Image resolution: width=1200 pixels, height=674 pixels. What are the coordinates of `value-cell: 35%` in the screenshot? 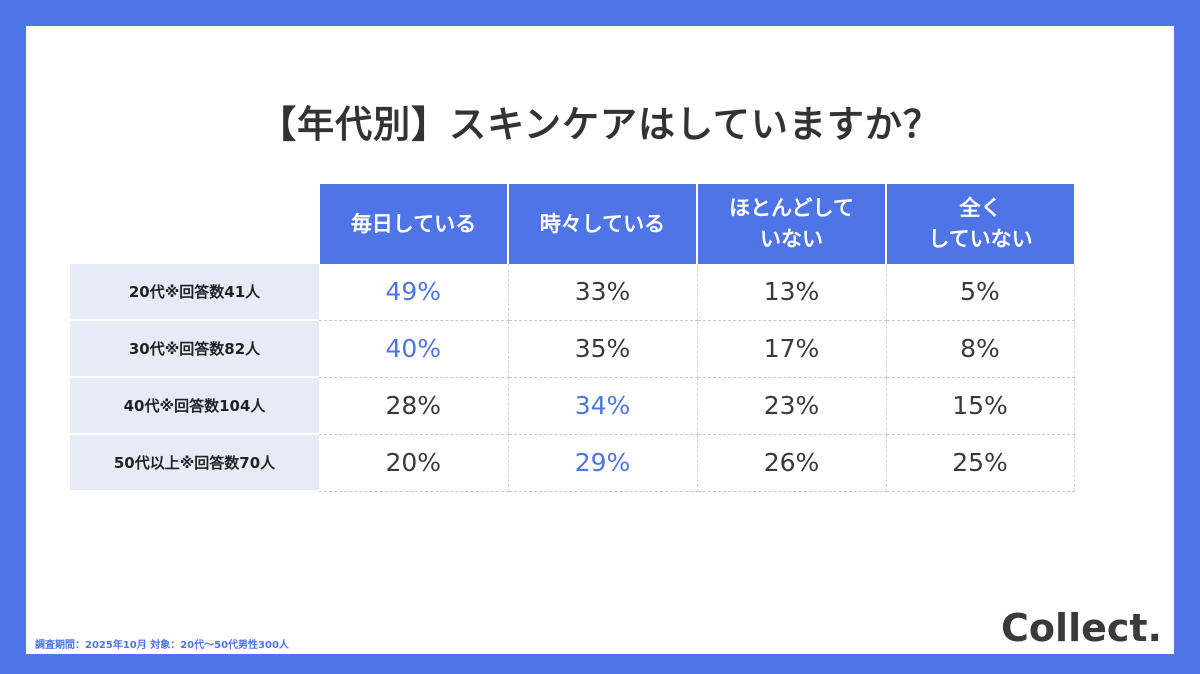 It's located at (603, 349).